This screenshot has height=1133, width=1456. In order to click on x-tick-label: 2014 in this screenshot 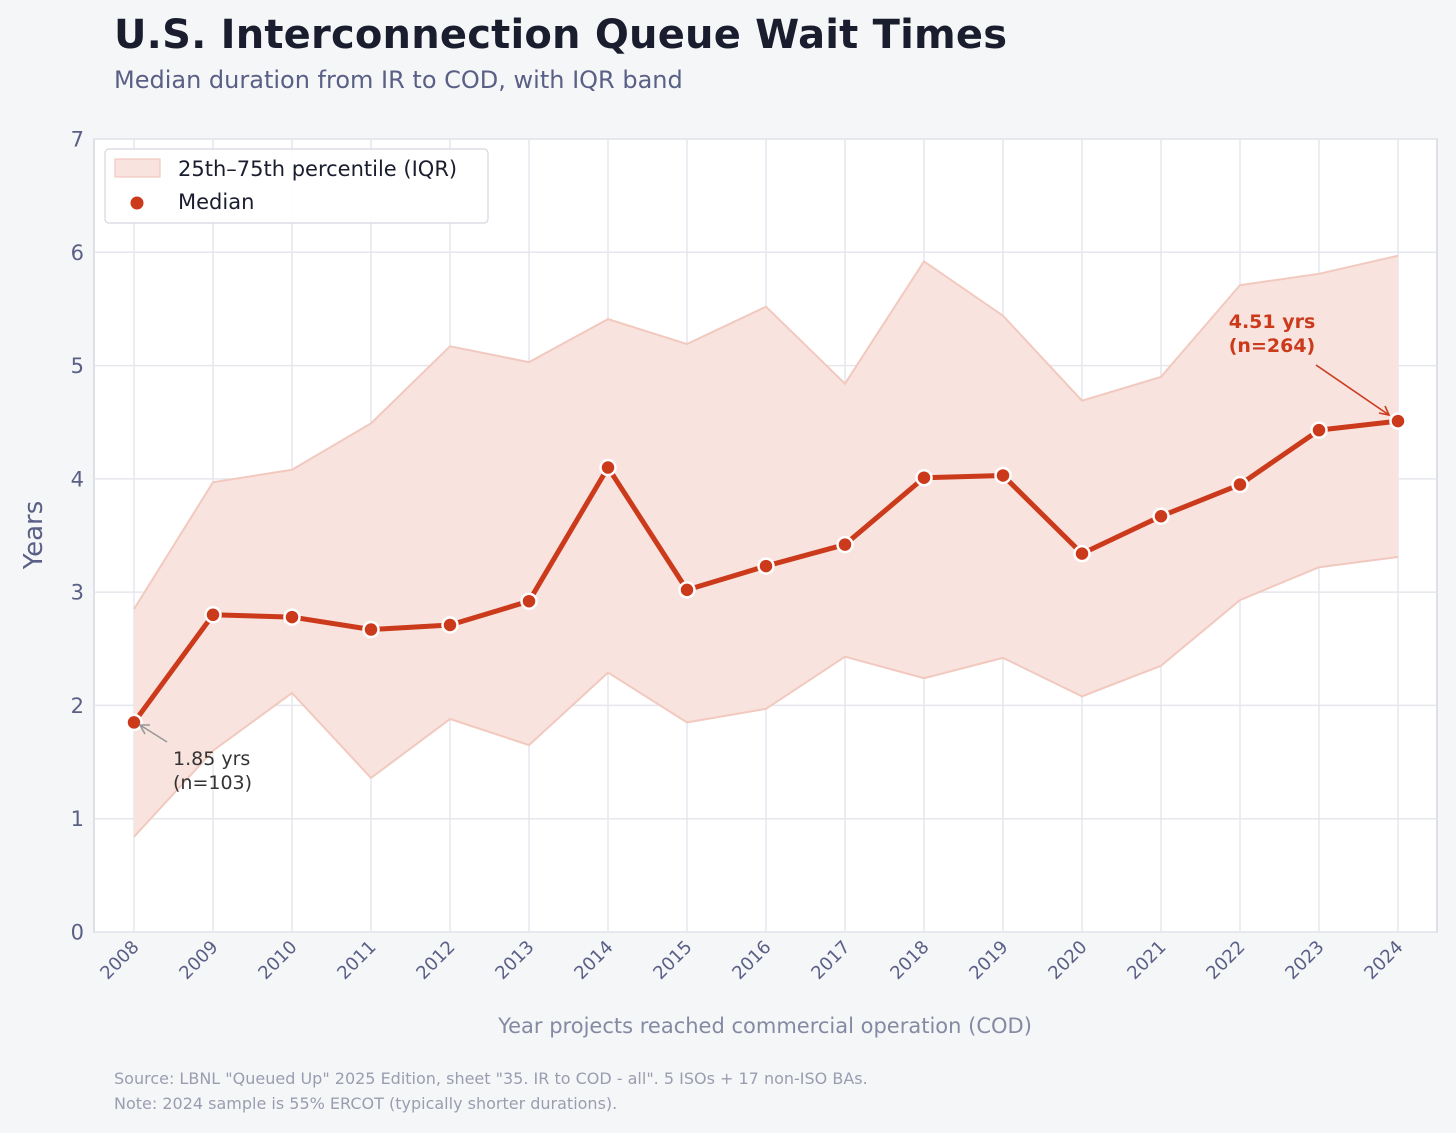, I will do `click(593, 960)`.